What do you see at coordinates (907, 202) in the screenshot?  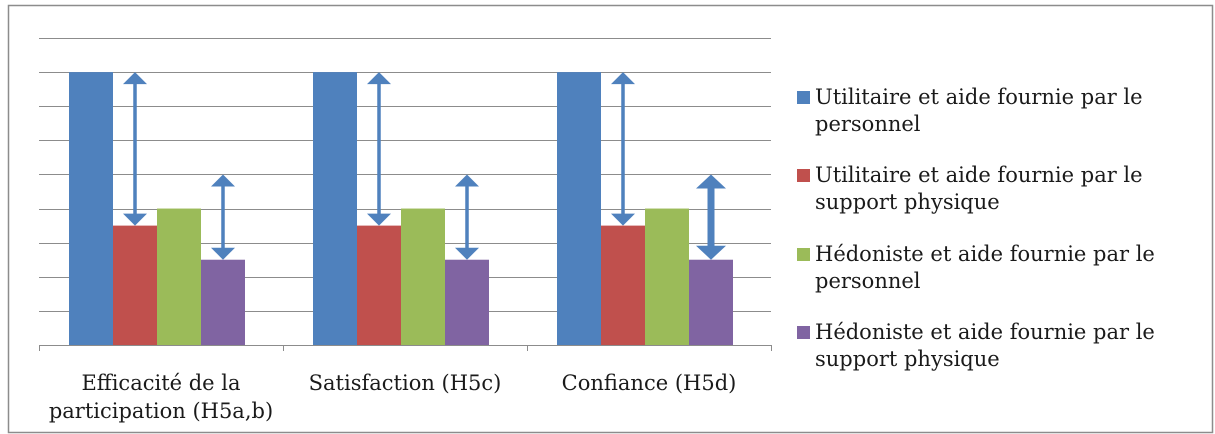 I see `legend-label-series-2: support physique` at bounding box center [907, 202].